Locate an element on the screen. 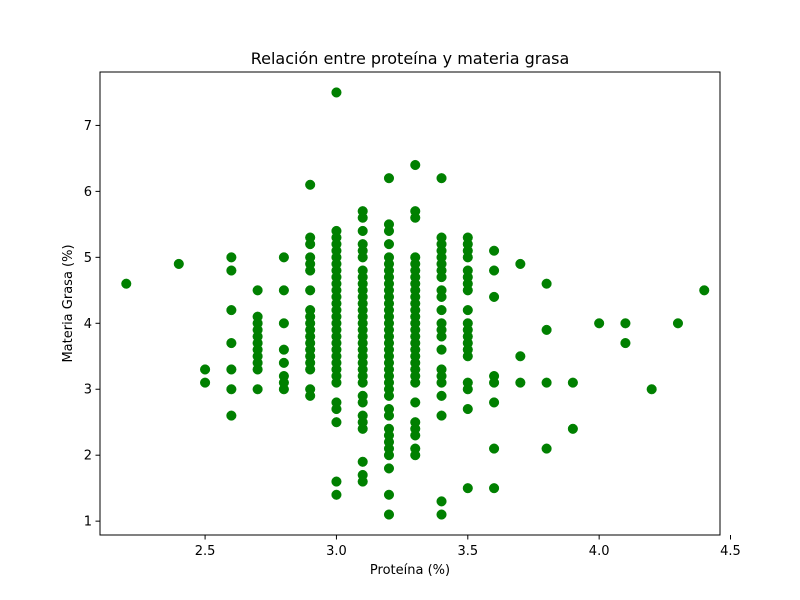 The height and width of the screenshot is (600, 800). x-axis: 2.5 3.0 3.5 4.0 4.5 is located at coordinates (468, 547).